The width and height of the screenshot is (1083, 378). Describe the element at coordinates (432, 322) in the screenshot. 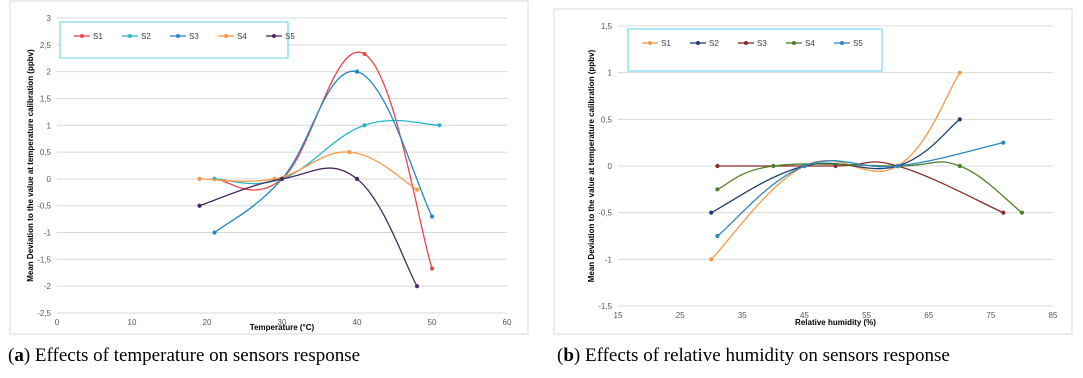

I see `x-tick-label: 50` at that location.